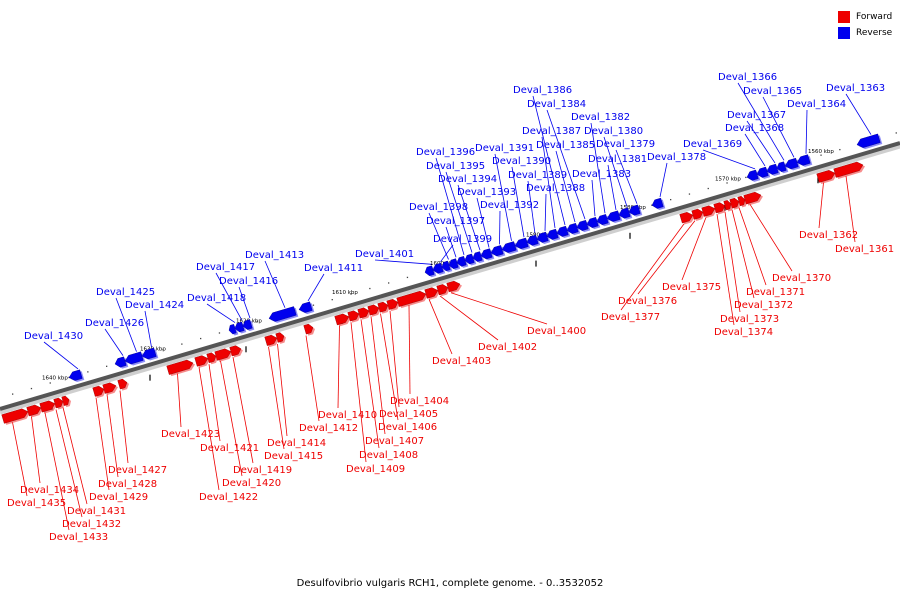 This screenshot has height=604, width=900. I want to click on gene-label: Deval_1409, so click(375, 469).